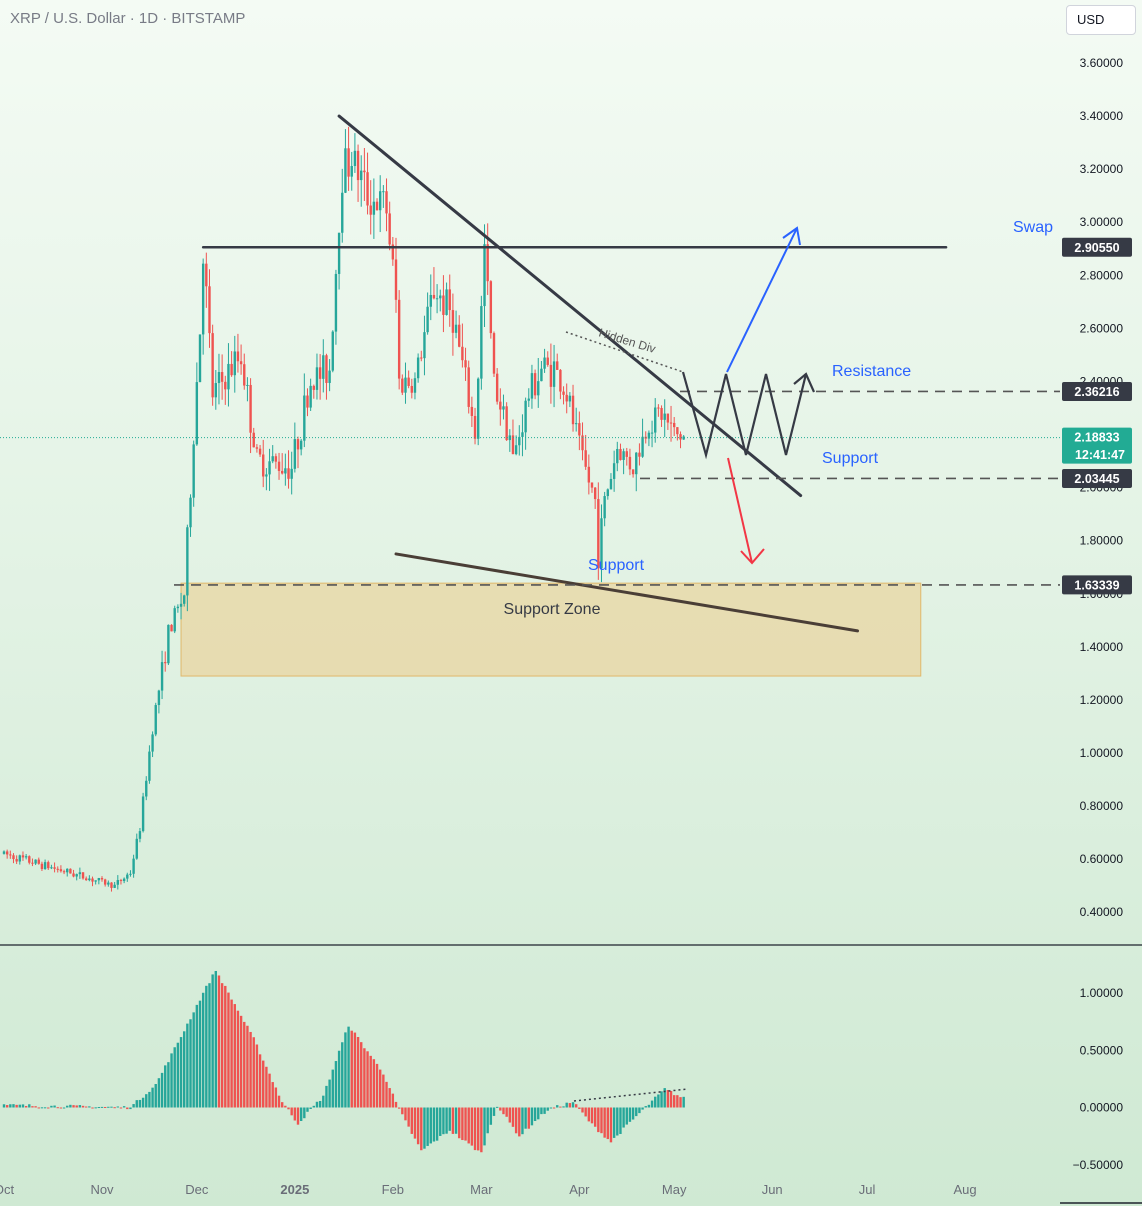 The image size is (1142, 1206). I want to click on price-tick-label: 0.40000, so click(1102, 912).